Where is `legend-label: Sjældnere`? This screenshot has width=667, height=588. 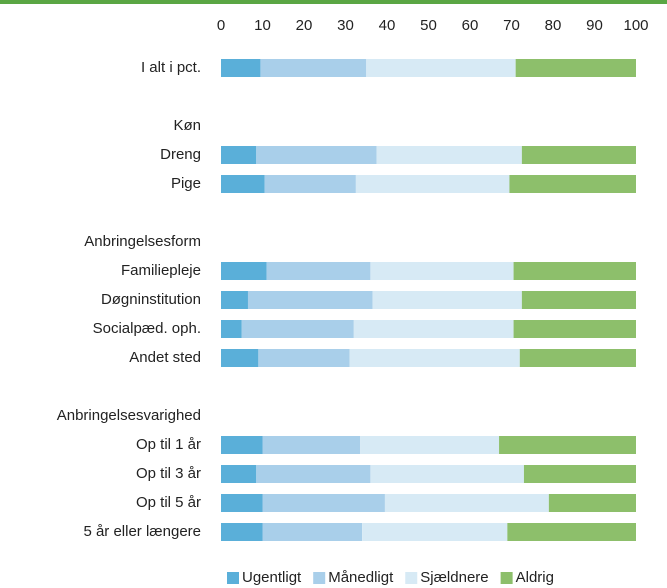 legend-label: Sjældnere is located at coordinates (454, 577).